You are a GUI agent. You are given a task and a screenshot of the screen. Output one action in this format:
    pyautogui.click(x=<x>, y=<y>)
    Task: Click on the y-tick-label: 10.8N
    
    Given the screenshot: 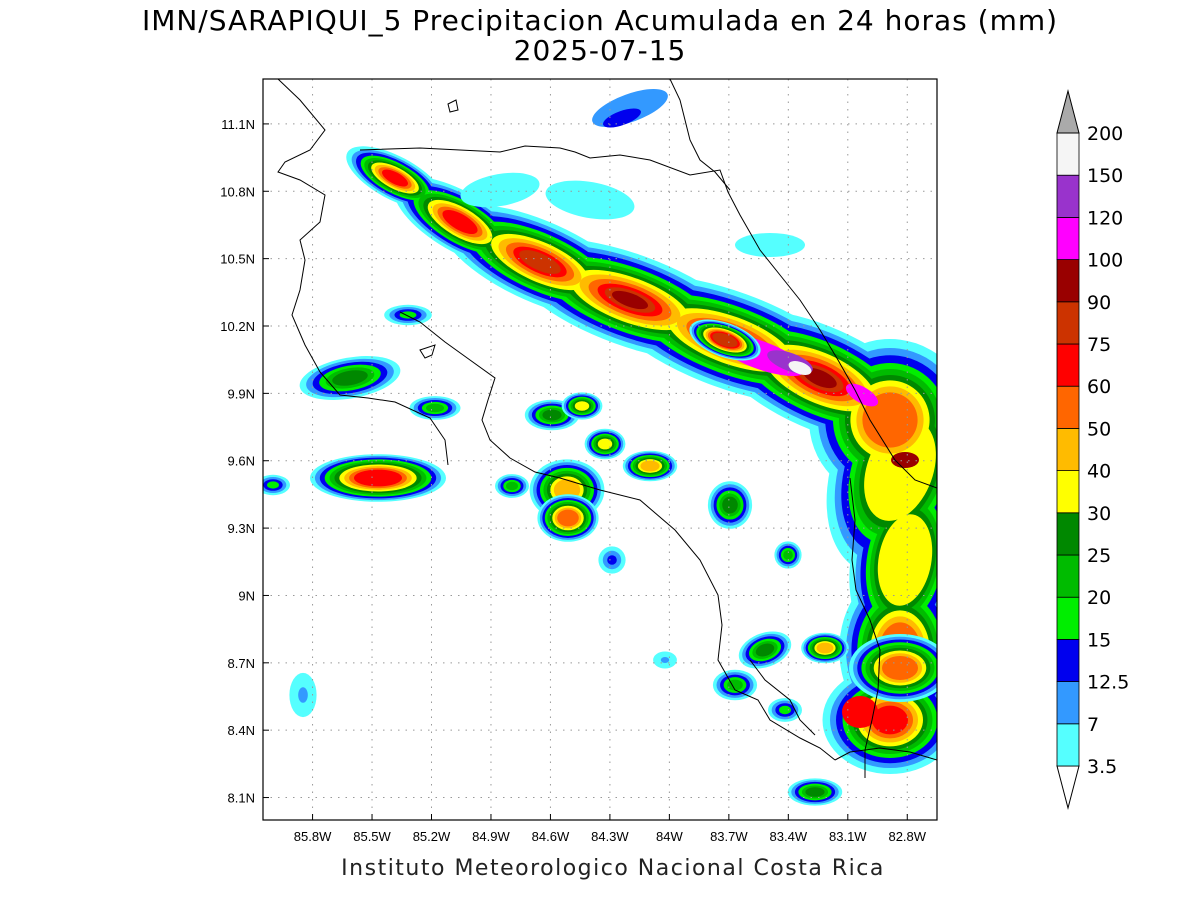 What is the action you would take?
    pyautogui.click(x=237, y=191)
    